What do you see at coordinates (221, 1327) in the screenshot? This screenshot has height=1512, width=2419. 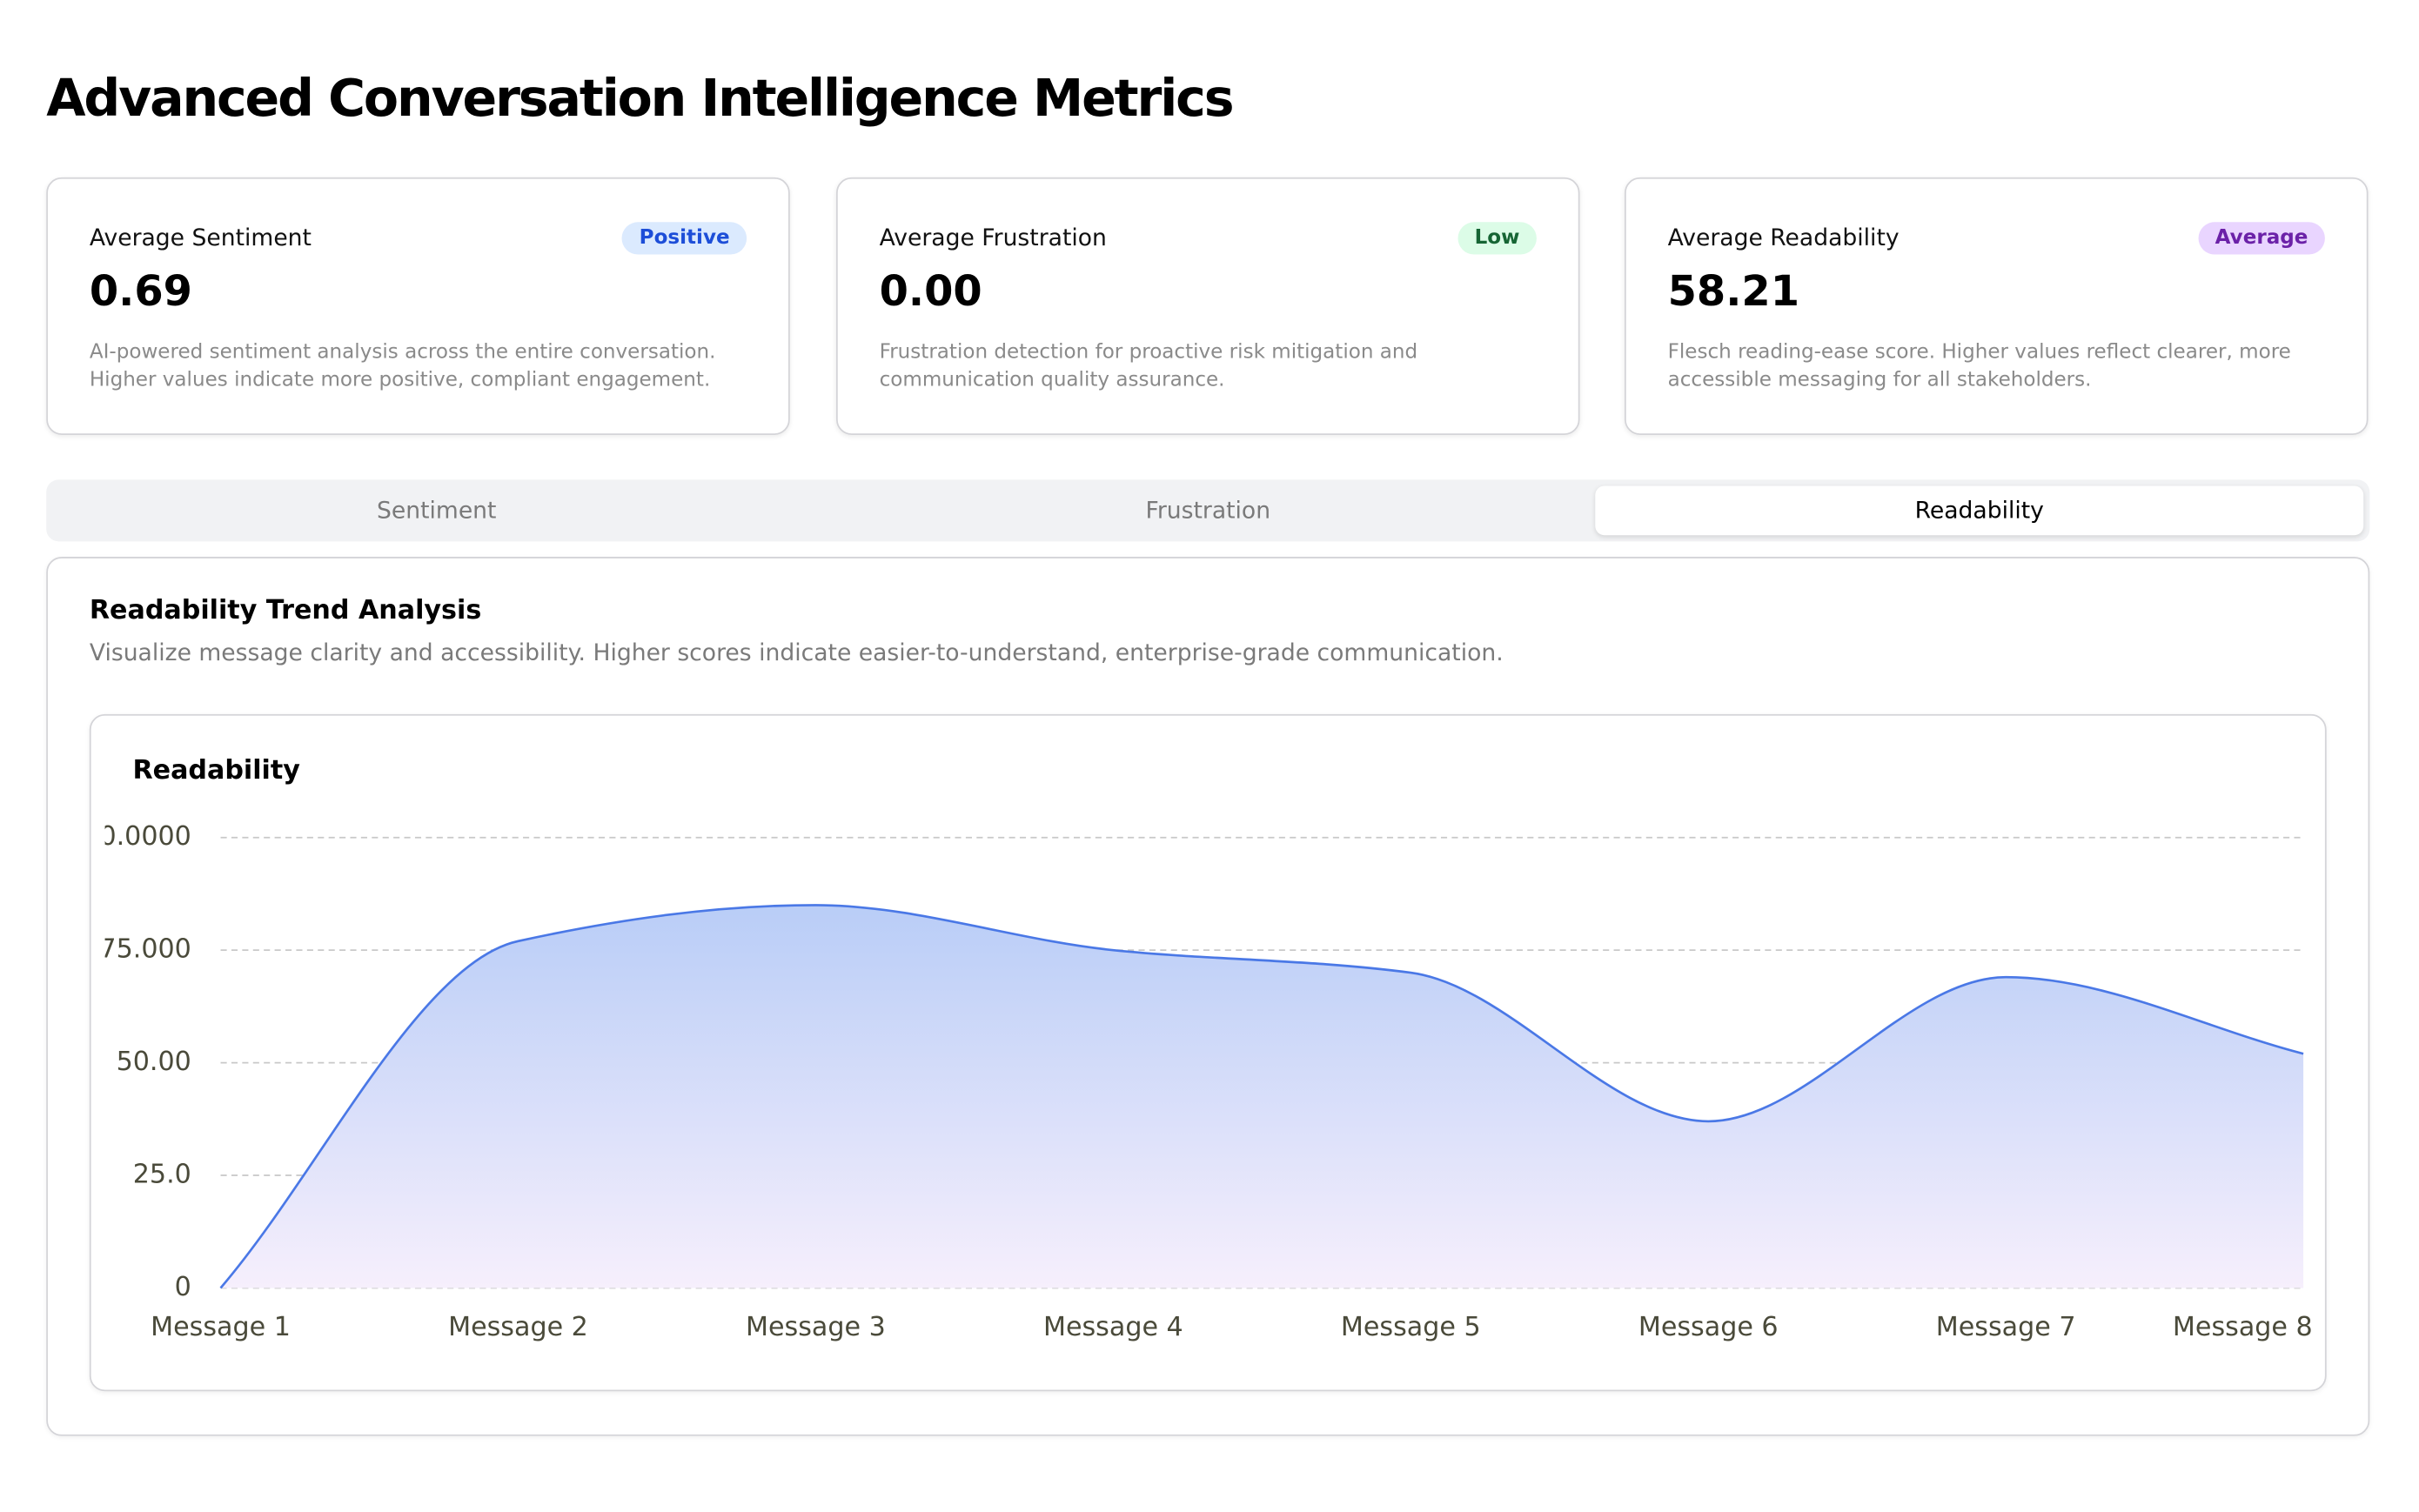 I see `x-tick-label: Message 1` at bounding box center [221, 1327].